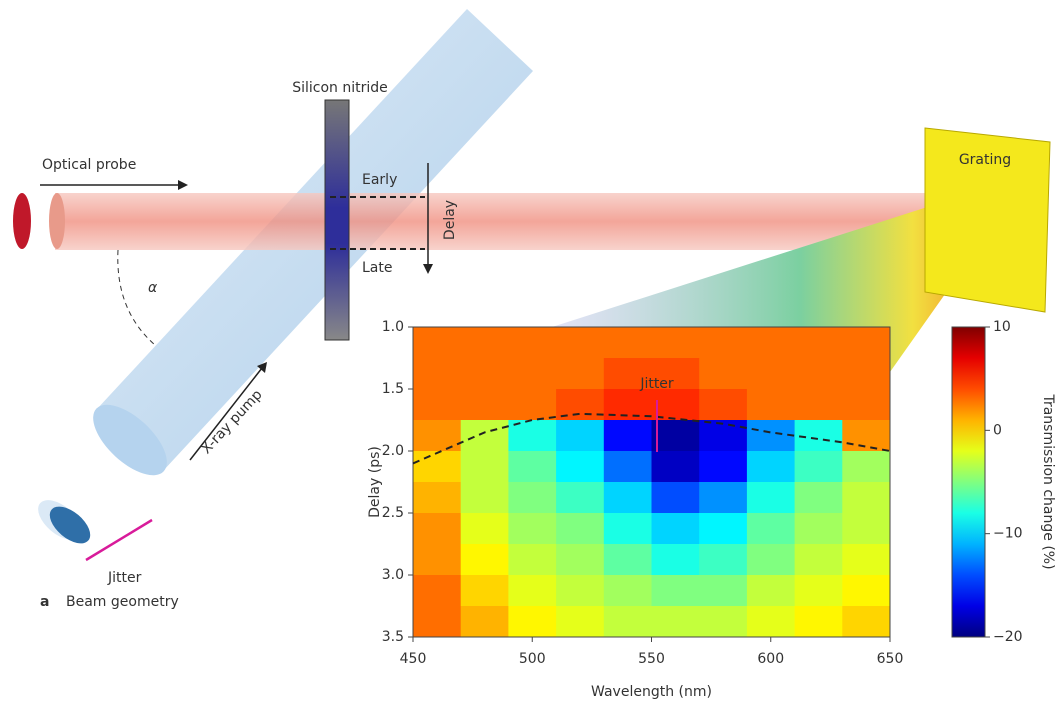 The height and width of the screenshot is (704, 1061). Describe the element at coordinates (124, 578) in the screenshot. I see `label: Jitter` at that location.